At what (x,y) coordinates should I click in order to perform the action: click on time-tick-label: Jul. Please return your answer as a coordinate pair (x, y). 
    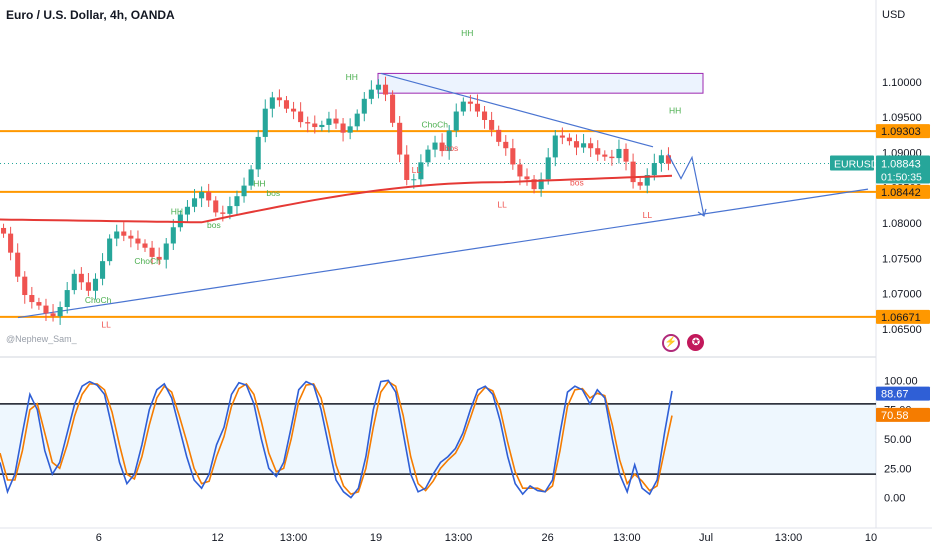
    Looking at the image, I should click on (706, 538).